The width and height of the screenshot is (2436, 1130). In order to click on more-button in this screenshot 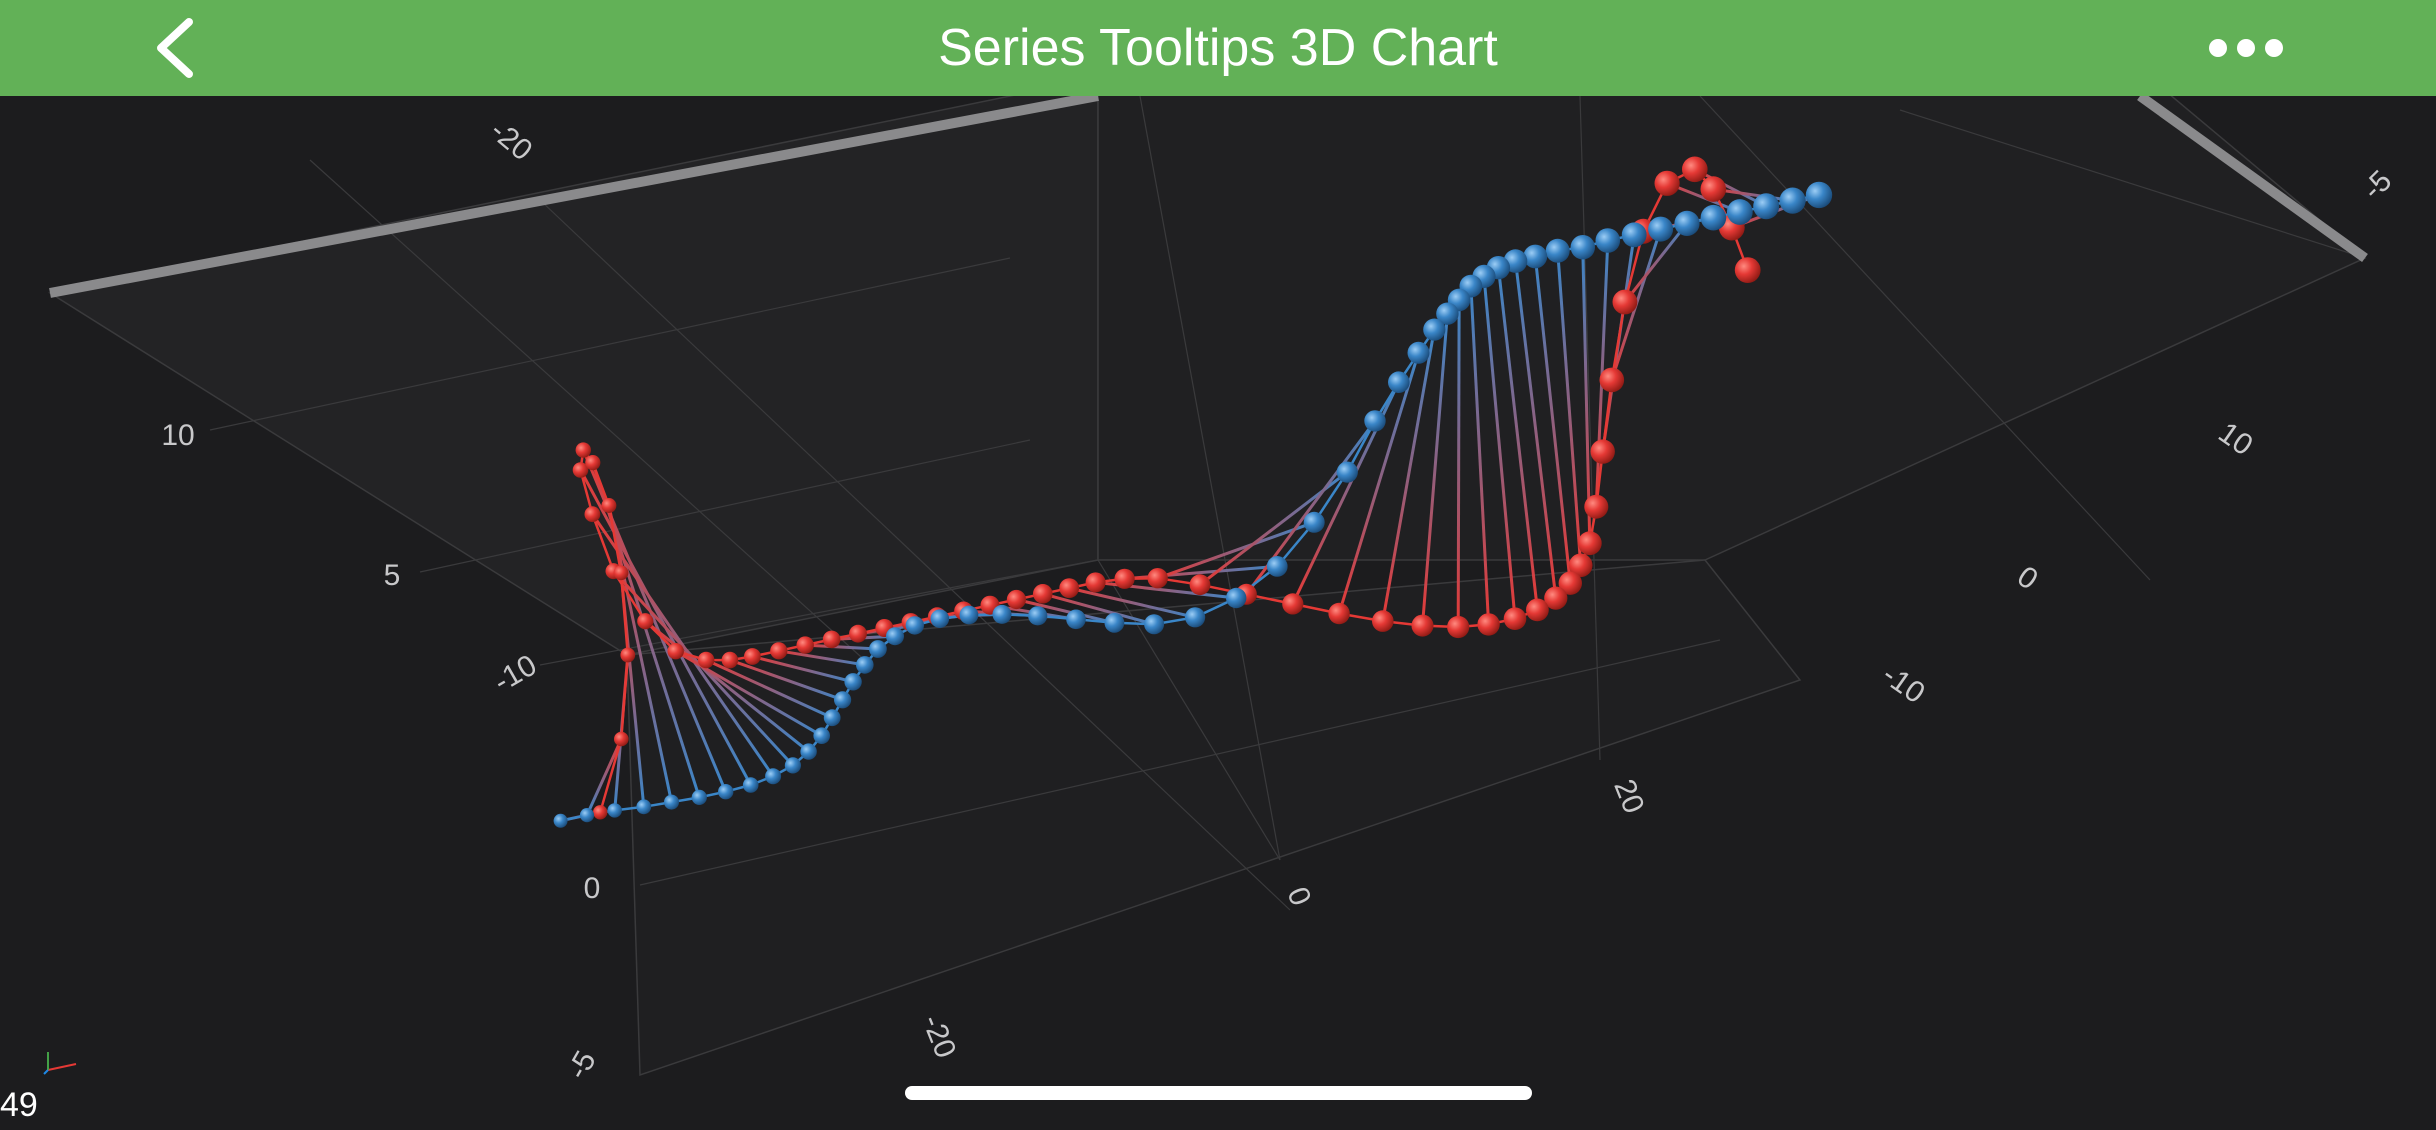, I will do `click(2246, 48)`.